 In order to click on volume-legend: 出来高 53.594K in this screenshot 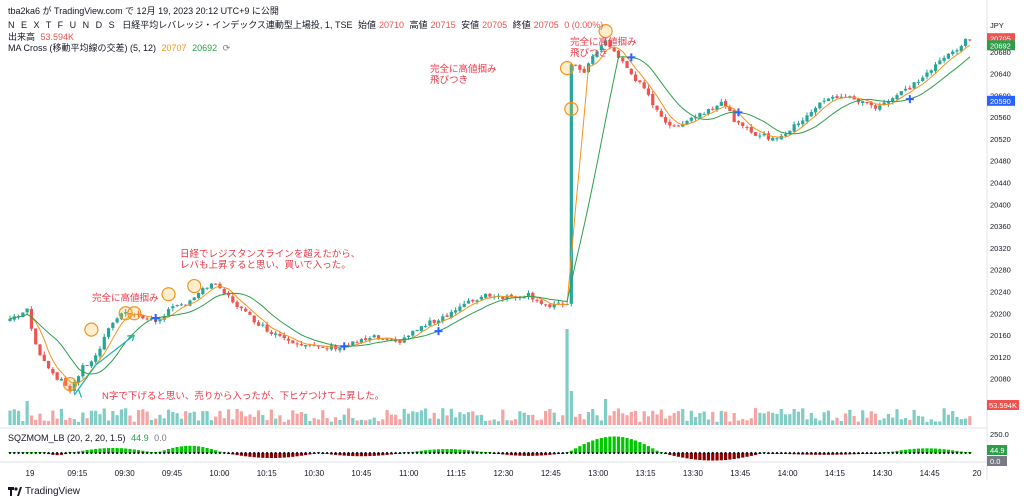, I will do `click(42, 36)`.